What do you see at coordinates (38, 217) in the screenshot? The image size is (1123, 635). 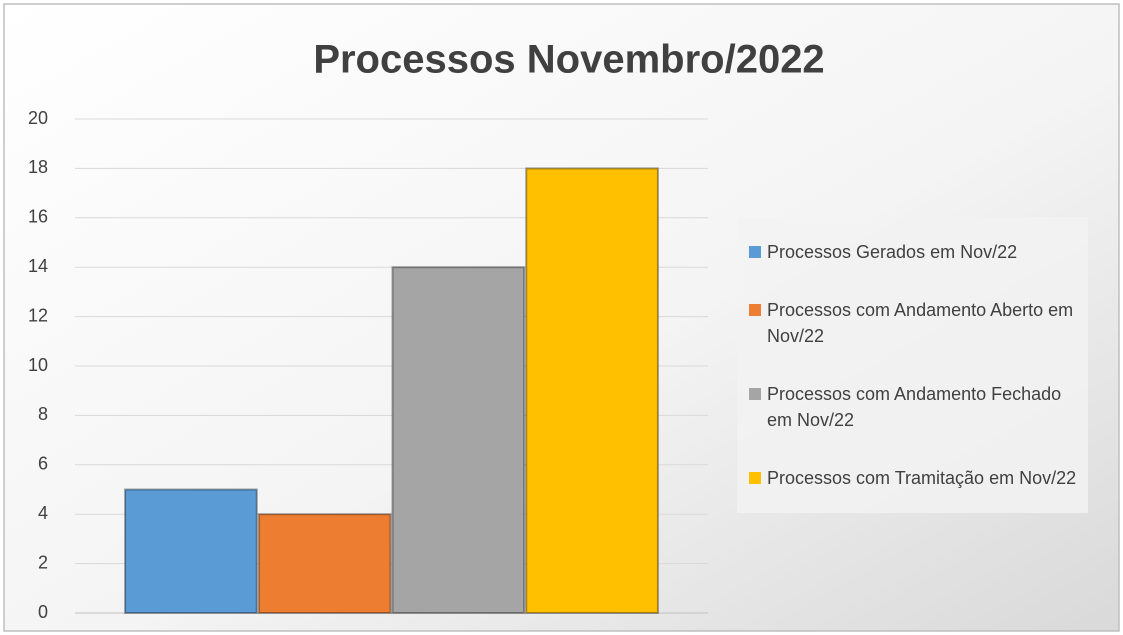 I see `y-tick-label: 16` at bounding box center [38, 217].